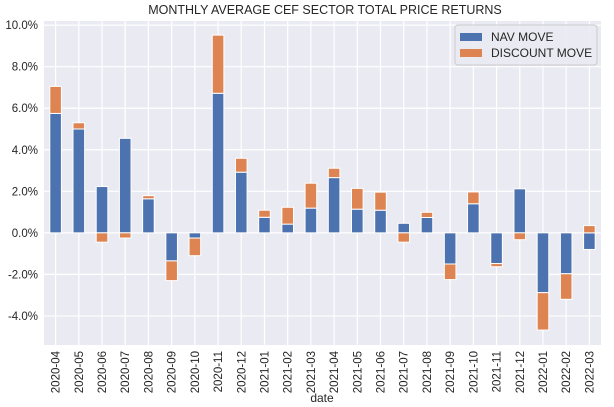 The height and width of the screenshot is (407, 614). I want to click on y-tick-label: 8.0%, so click(25, 68).